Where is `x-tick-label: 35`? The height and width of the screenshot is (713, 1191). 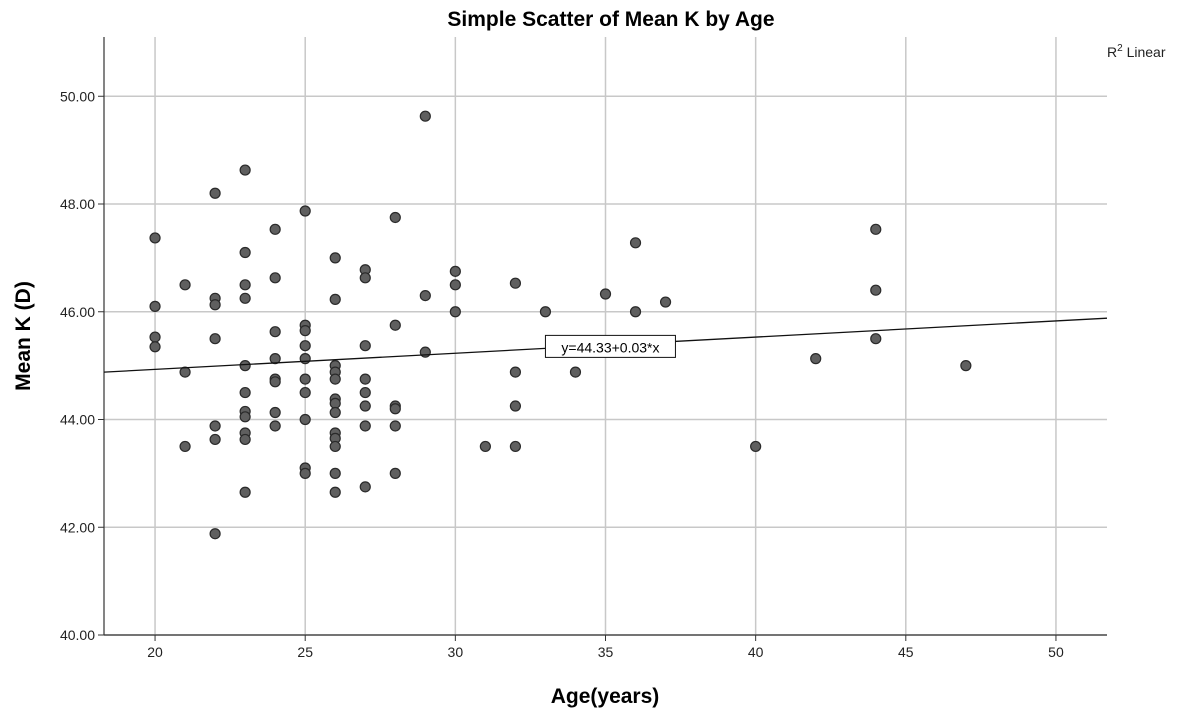
x-tick-label: 35 is located at coordinates (606, 652).